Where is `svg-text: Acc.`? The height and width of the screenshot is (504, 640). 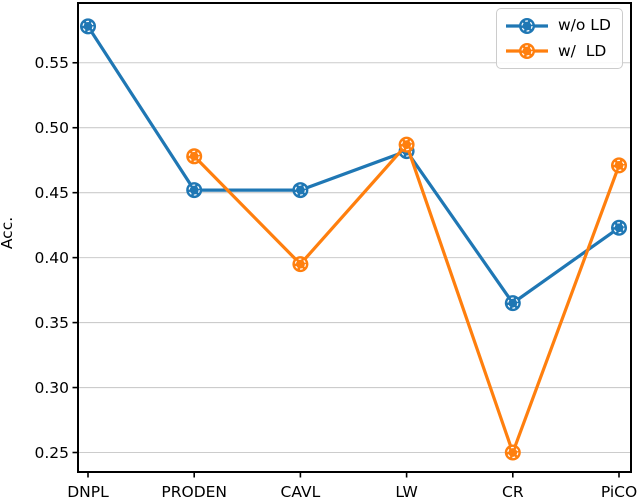 svg-text: Acc. is located at coordinates (8, 233).